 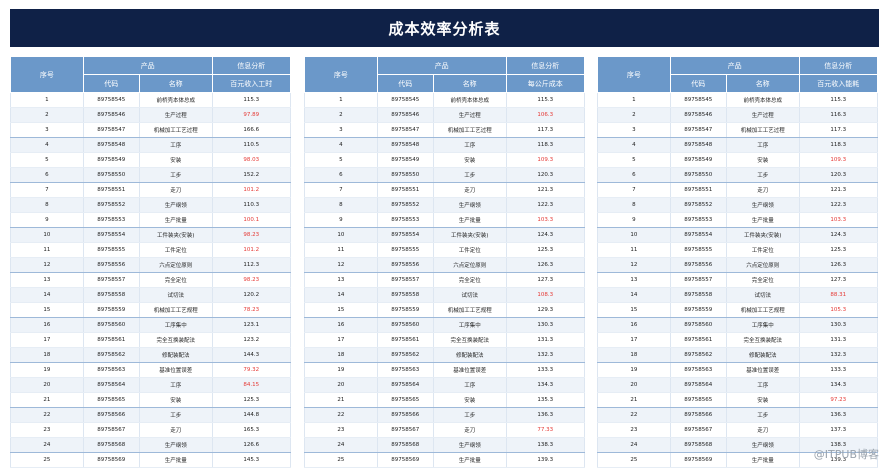 I want to click on table-row: 25 89758569 生产批量 145.3, so click(x=151, y=460).